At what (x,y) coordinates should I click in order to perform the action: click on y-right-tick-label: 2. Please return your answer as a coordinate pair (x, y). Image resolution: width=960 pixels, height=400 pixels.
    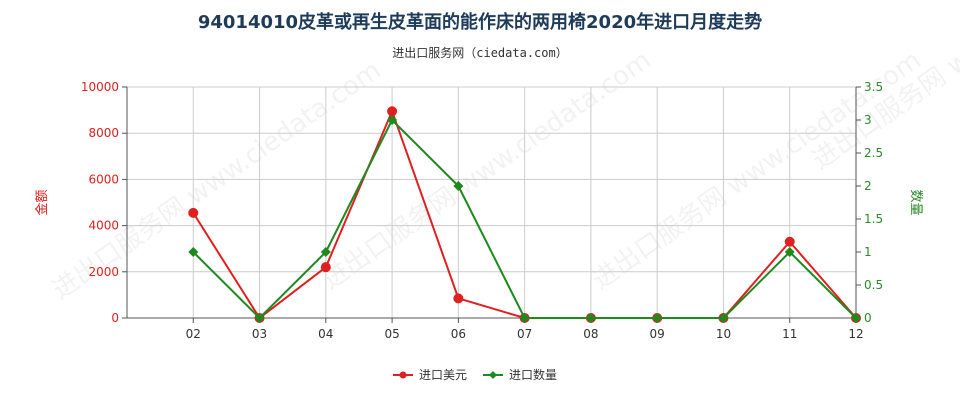
    Looking at the image, I should click on (868, 186).